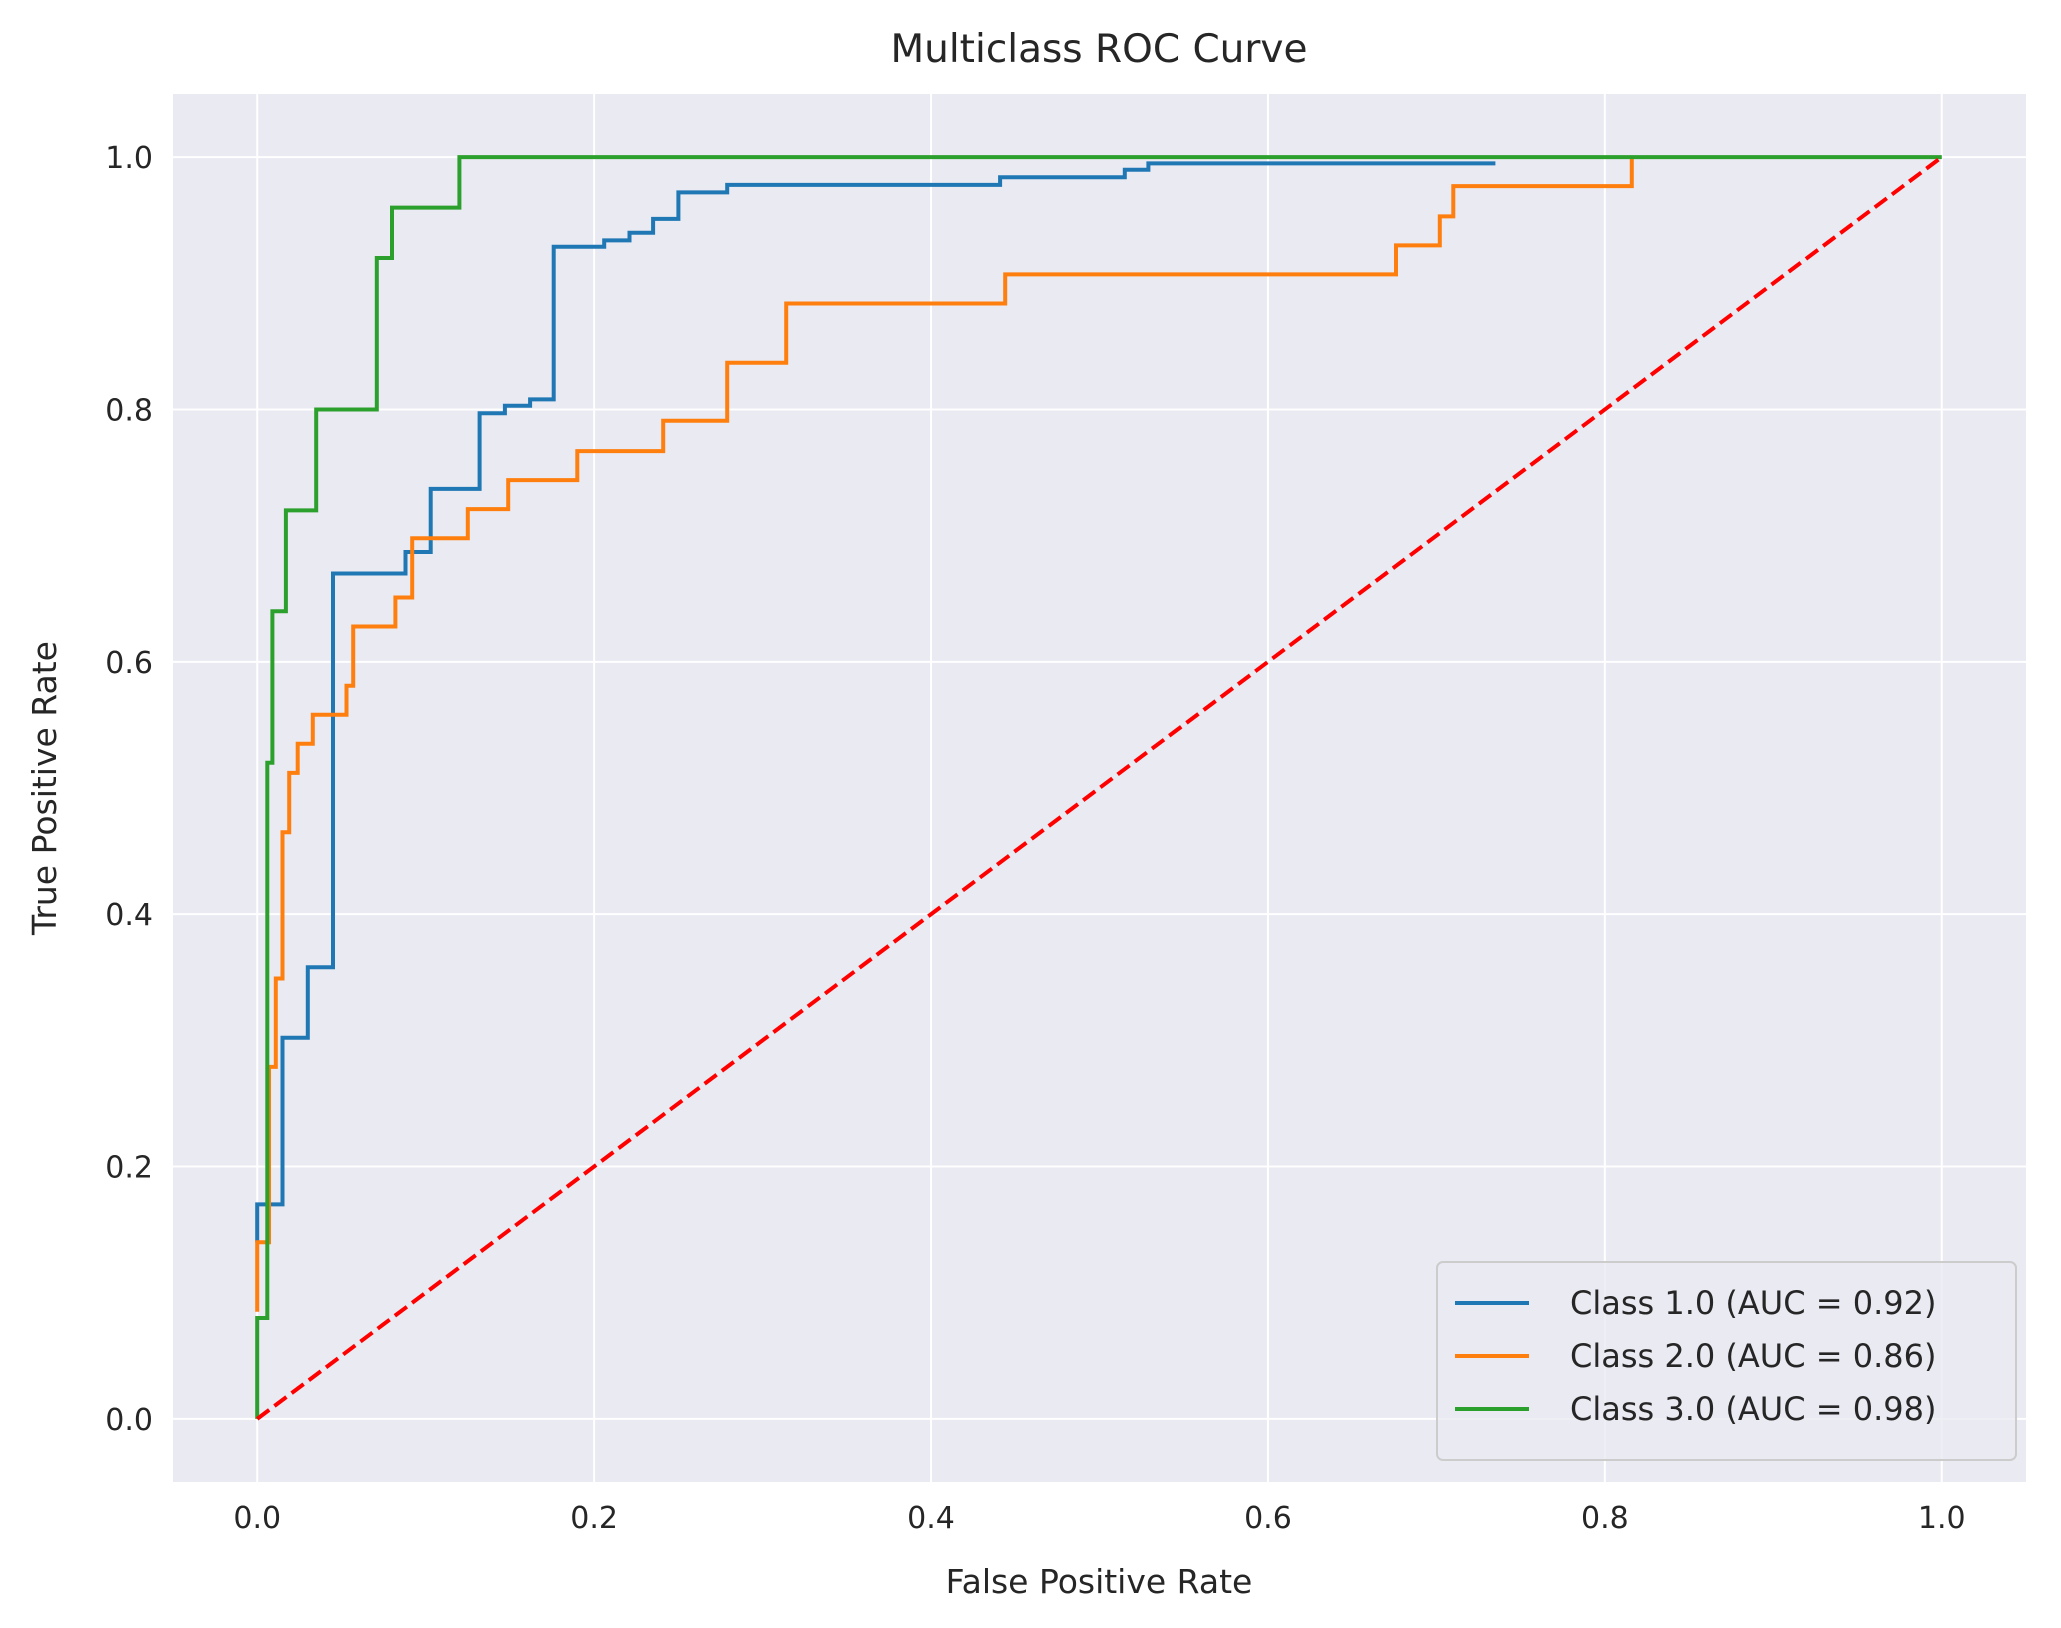 The height and width of the screenshot is (1628, 2061). Describe the element at coordinates (129, 1168) in the screenshot. I see `y-tick-label: 0.2` at that location.